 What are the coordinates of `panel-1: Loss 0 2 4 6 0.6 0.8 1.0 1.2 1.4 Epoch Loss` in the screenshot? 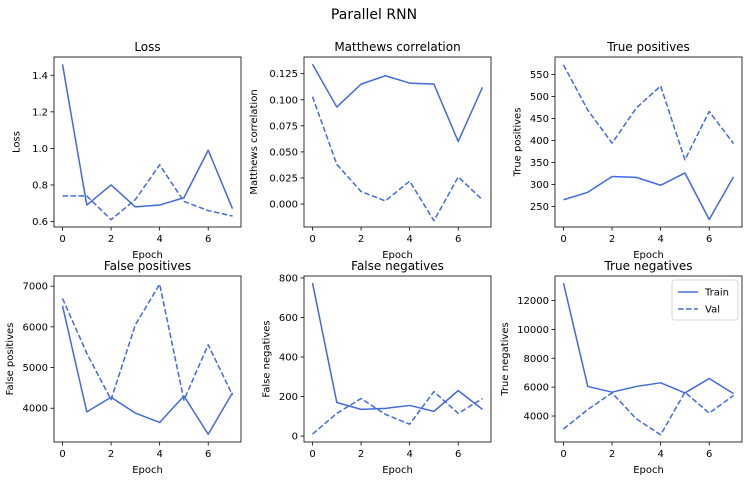 It's located at (126, 150).